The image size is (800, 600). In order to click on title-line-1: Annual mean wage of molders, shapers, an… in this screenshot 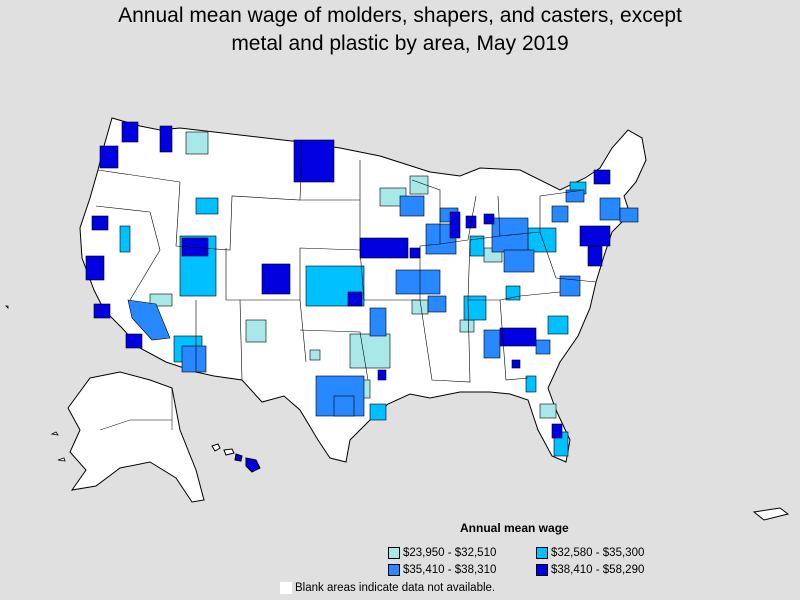, I will do `click(400, 15)`.